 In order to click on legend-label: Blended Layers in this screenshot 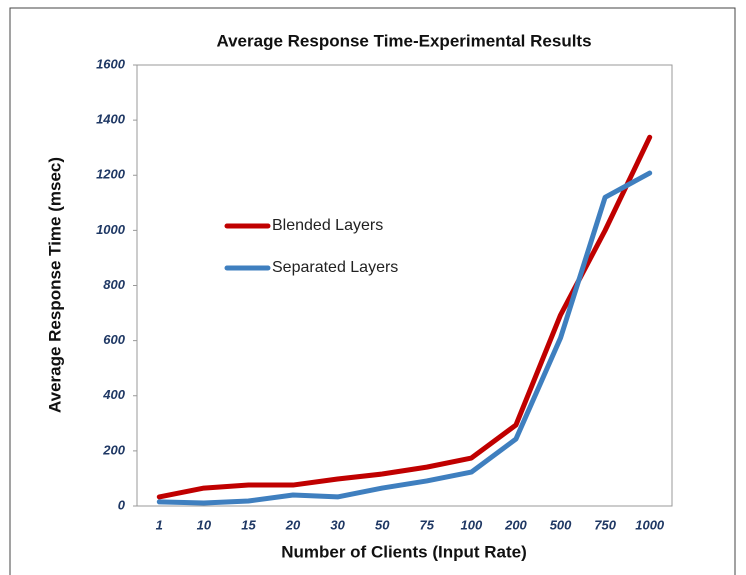, I will do `click(327, 225)`.